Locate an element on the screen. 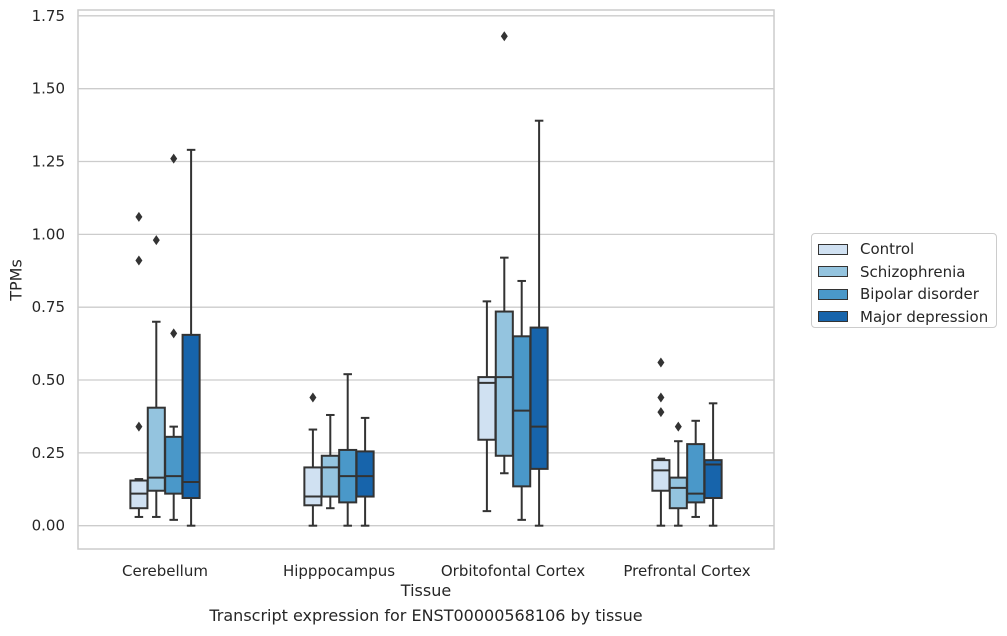 This screenshot has width=1007, height=636. legend-item-bipolar-disorder: Bipolar disorder is located at coordinates (907, 294).